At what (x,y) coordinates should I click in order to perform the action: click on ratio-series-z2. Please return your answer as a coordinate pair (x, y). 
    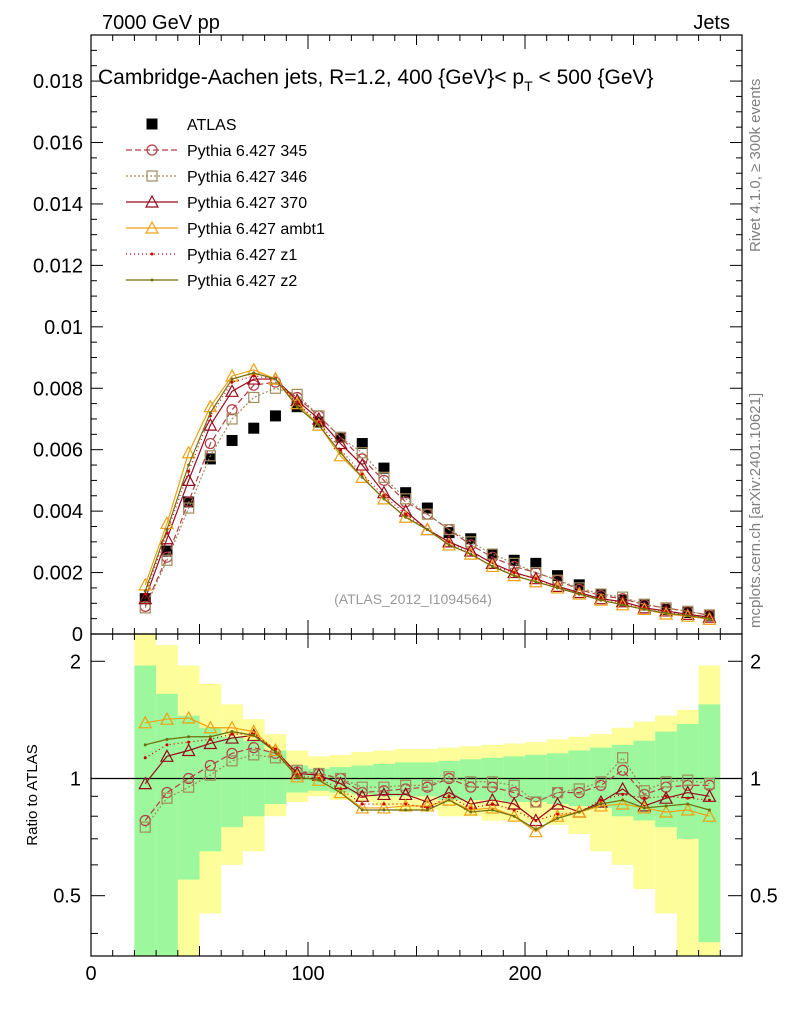
    Looking at the image, I should click on (427, 780).